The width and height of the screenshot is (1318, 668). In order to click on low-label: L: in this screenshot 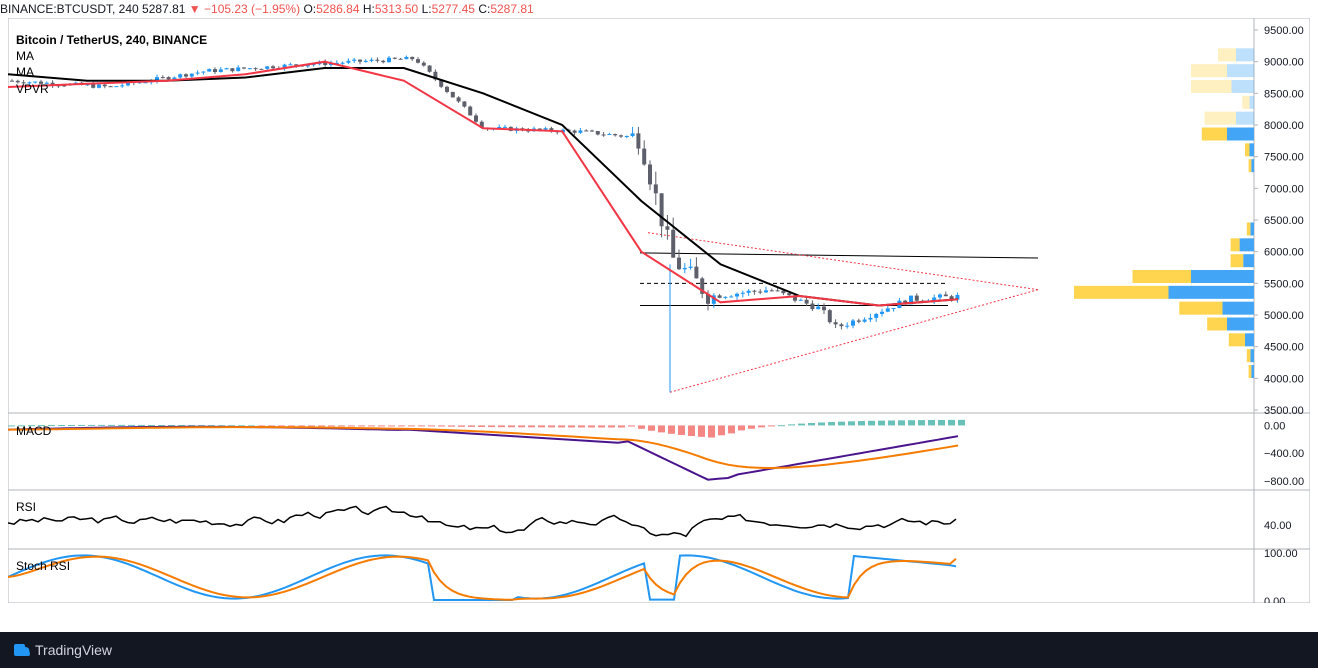, I will do `click(426, 9)`.